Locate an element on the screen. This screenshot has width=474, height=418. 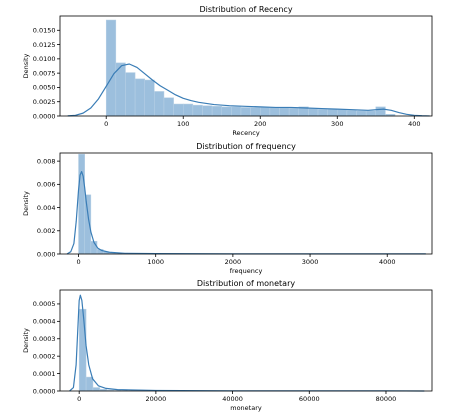
chart-2-x-tick-label: 1000 is located at coordinates (155, 262).